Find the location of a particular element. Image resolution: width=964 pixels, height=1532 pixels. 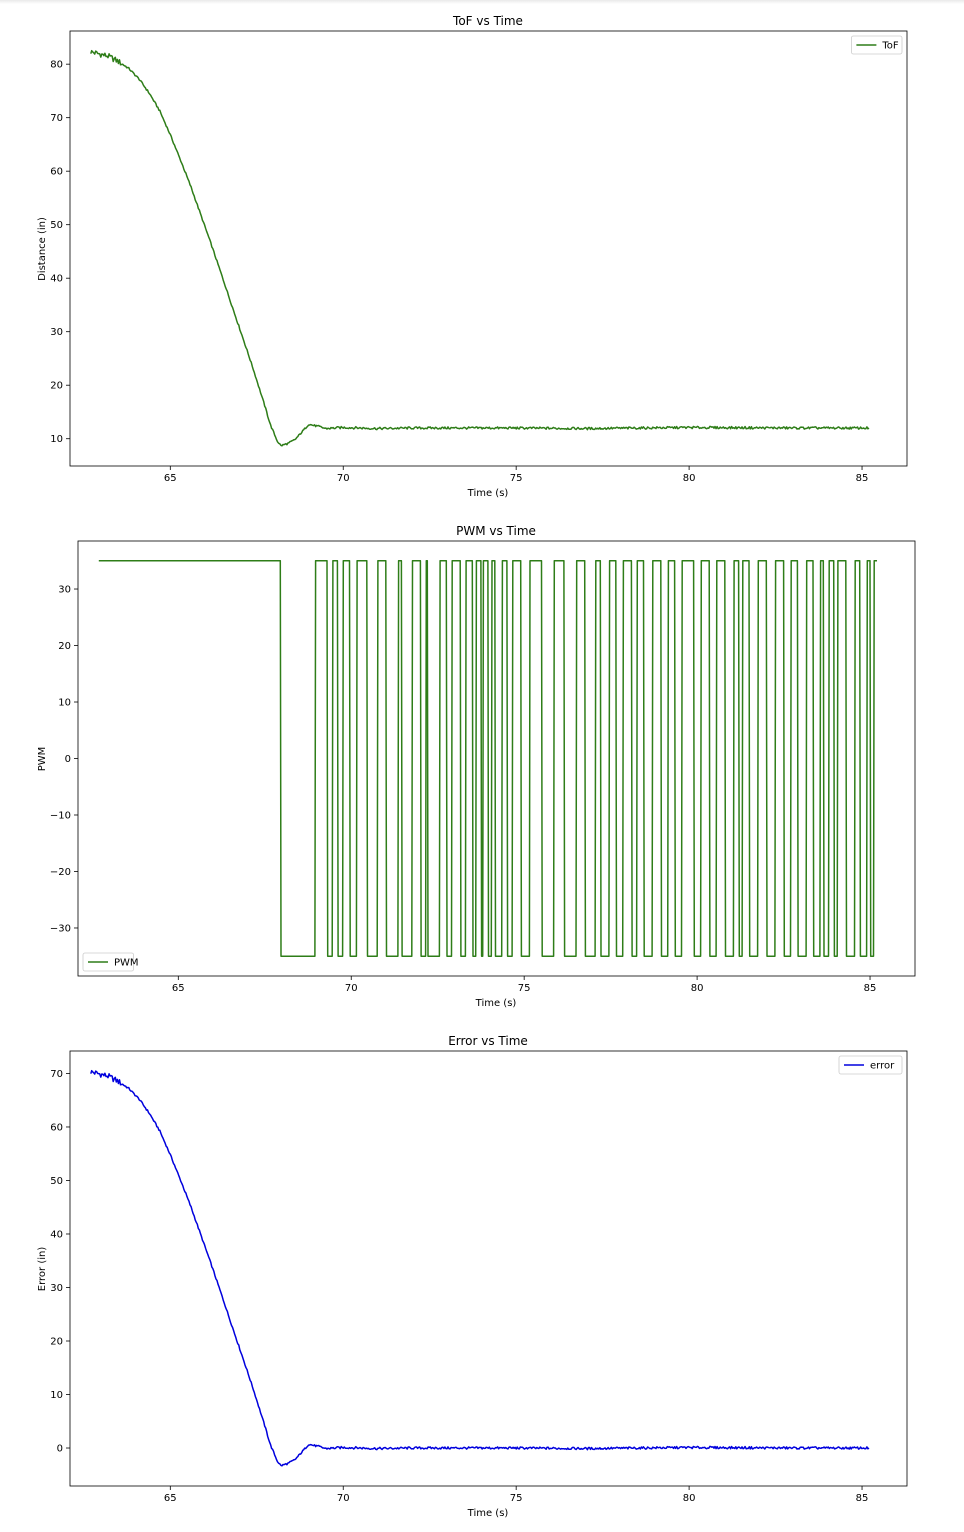

chart-title: Error vs Time is located at coordinates (488, 1041).